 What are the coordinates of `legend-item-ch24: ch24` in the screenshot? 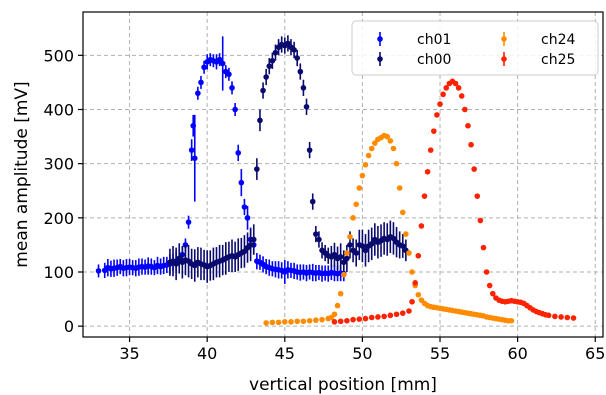 It's located at (538, 40).